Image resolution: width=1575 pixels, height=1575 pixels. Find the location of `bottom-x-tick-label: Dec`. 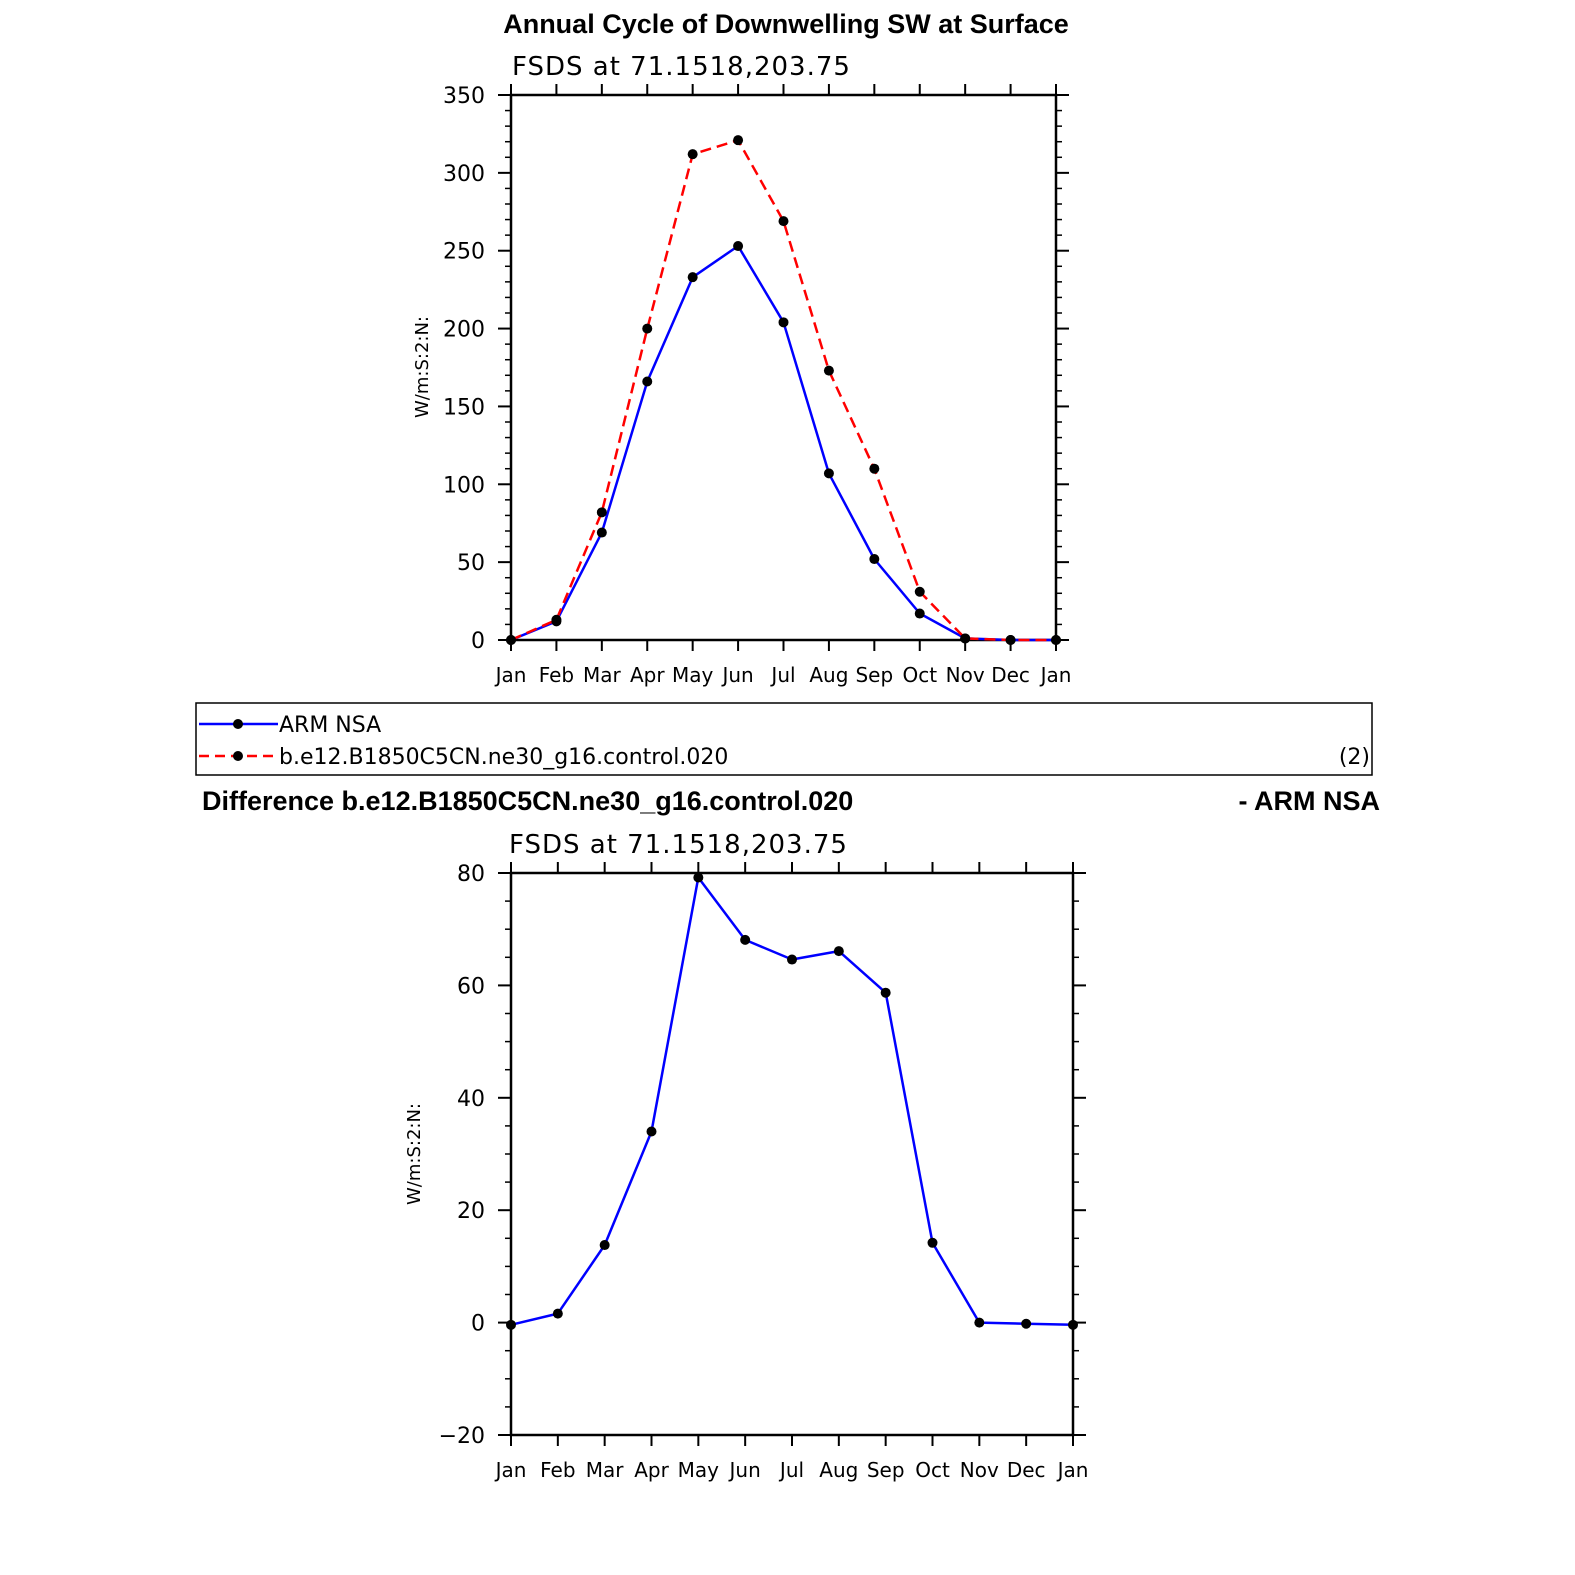

bottom-x-tick-label: Dec is located at coordinates (1026, 1470).